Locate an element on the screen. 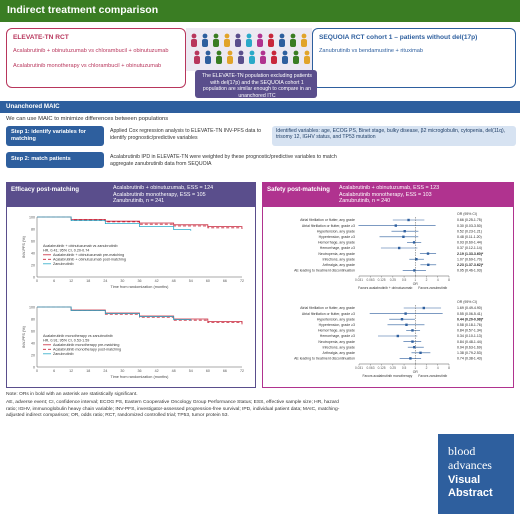  forest-tick-label: 0.031 is located at coordinates (359, 368).